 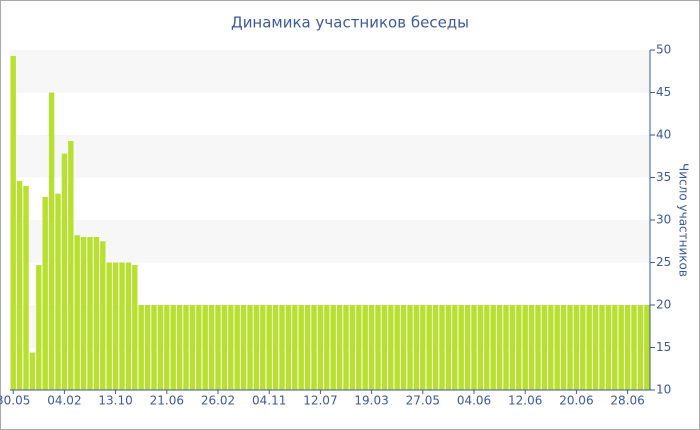 What do you see at coordinates (320, 401) in the screenshot?
I see `x-tick-label: 12.07` at bounding box center [320, 401].